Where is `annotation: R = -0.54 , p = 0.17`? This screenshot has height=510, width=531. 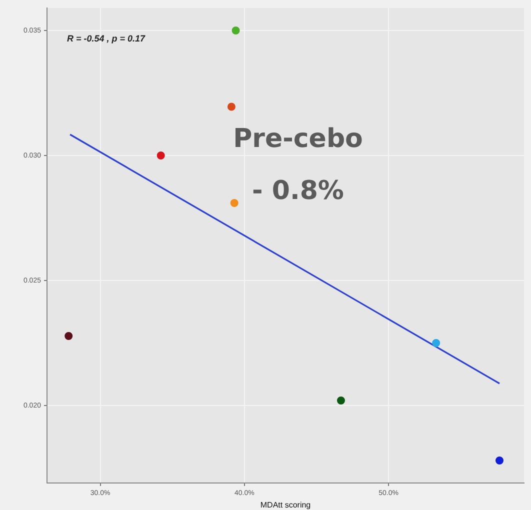 annotation: R = -0.54 , p = 0.17 is located at coordinates (106, 38).